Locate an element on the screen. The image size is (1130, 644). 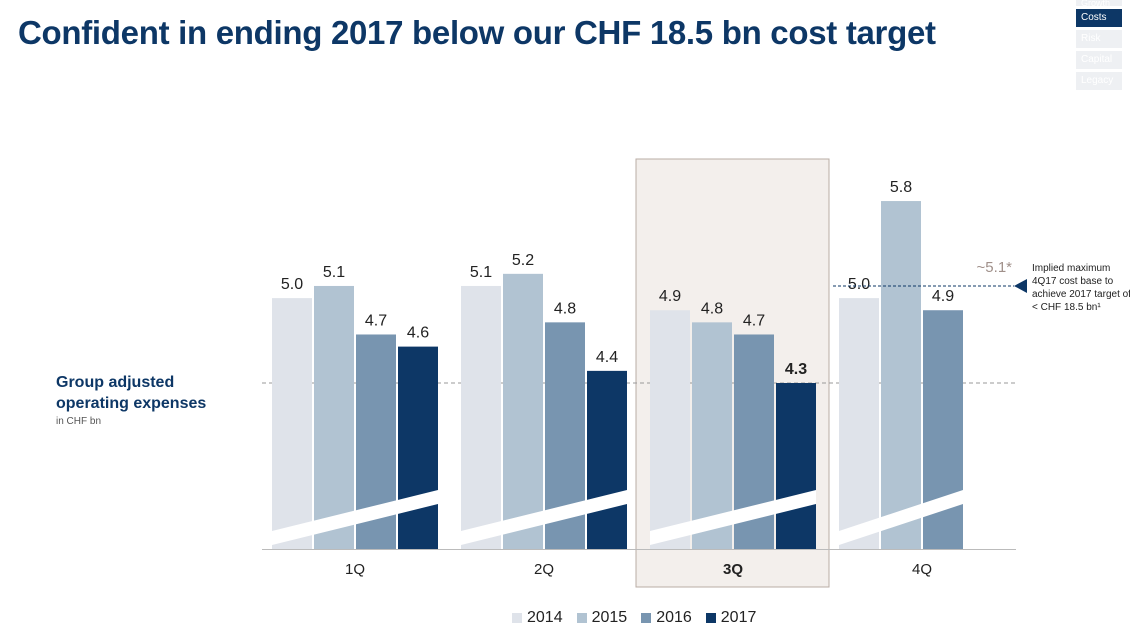
nav-tab-costs: Costs is located at coordinates (1099, 18).